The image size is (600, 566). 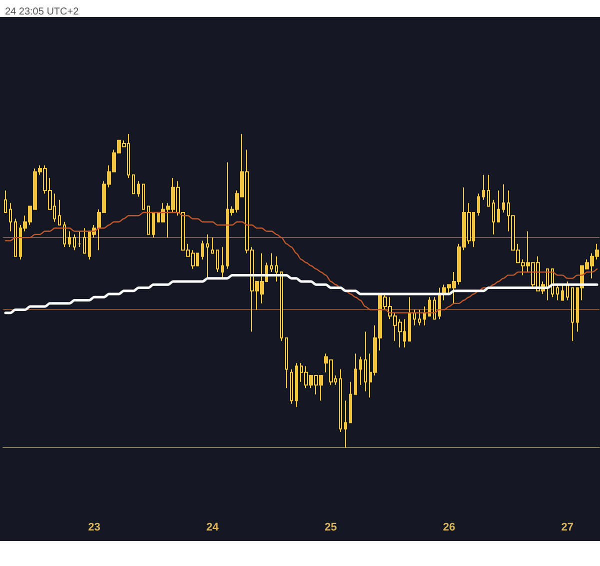 I want to click on text: 24 23:05 UTC+2, so click(x=42, y=12).